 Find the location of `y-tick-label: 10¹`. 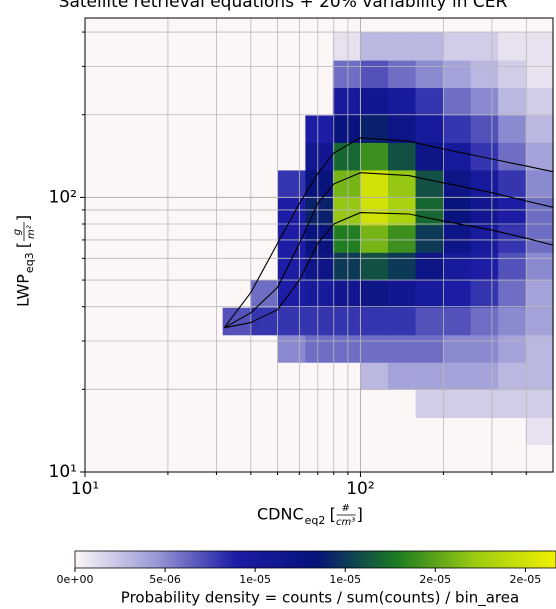

y-tick-label: 10¹ is located at coordinates (63, 472).